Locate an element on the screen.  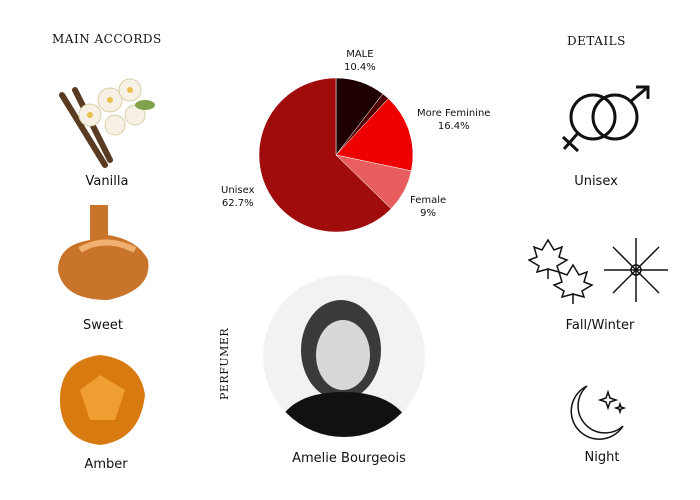
perfumer-heading: PERFUMER is located at coordinates (224, 363).